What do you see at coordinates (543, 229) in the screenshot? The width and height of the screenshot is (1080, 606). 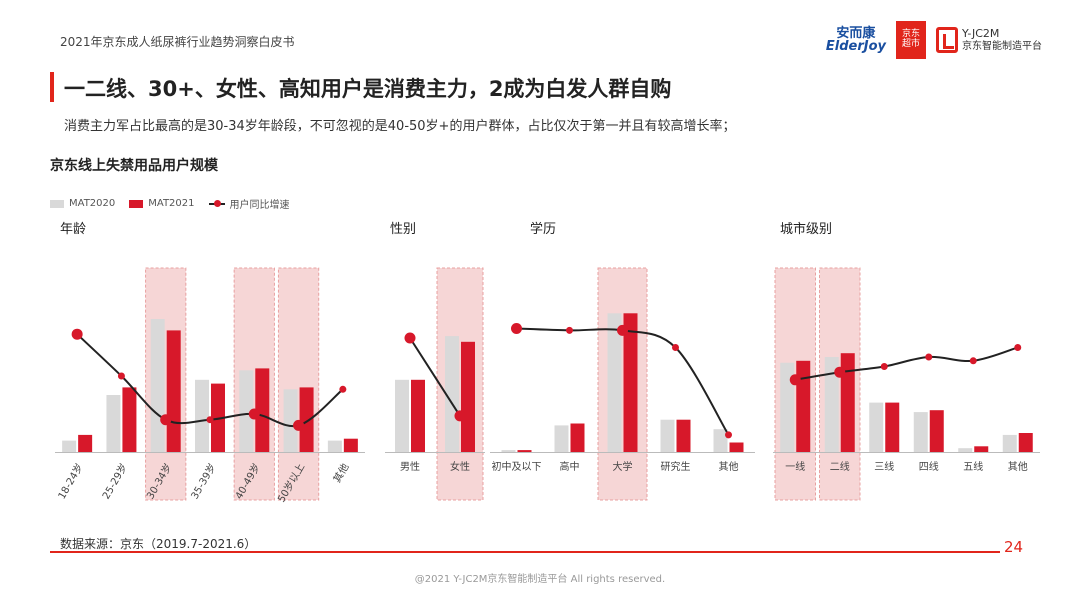 I see `panel-title: 学历` at bounding box center [543, 229].